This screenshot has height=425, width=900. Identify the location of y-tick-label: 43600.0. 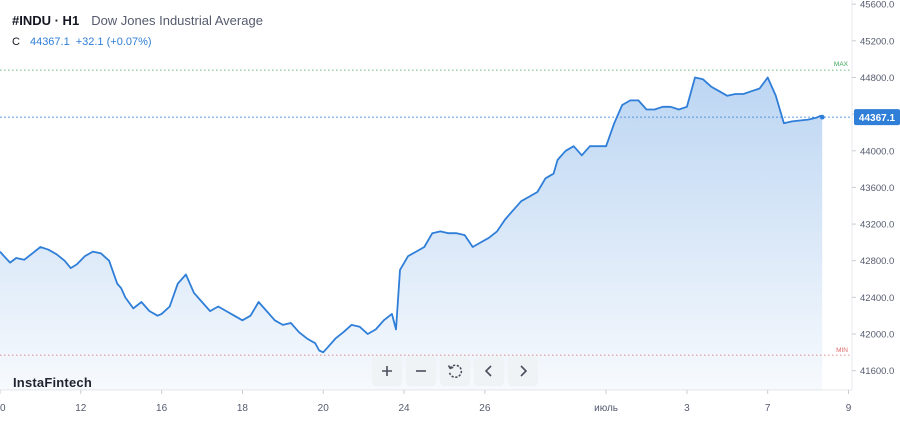
(877, 188).